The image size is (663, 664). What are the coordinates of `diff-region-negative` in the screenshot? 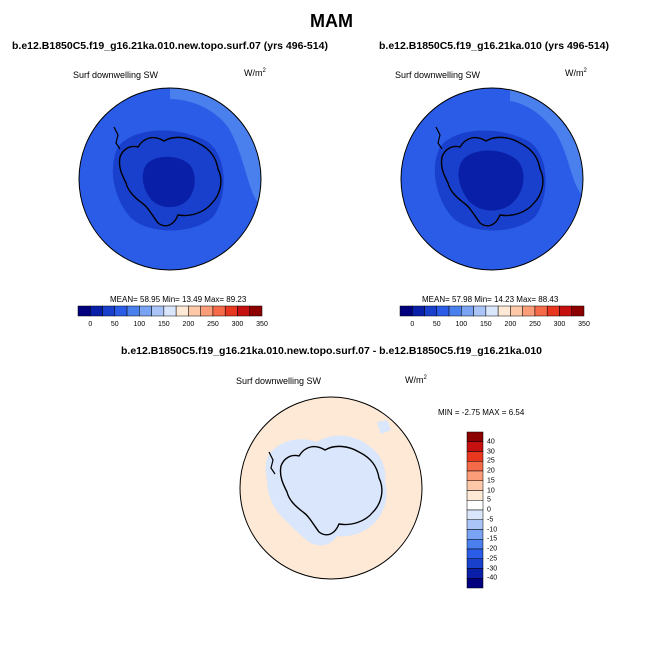 It's located at (326, 490).